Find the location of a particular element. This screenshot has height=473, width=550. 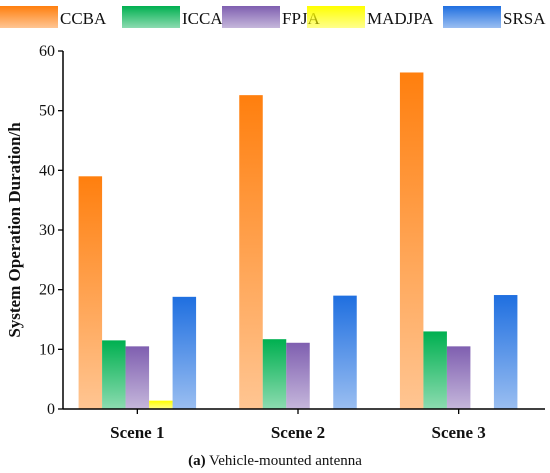

x-axis: Scene 1 Scene 2 Scene 3 is located at coordinates (304, 425).